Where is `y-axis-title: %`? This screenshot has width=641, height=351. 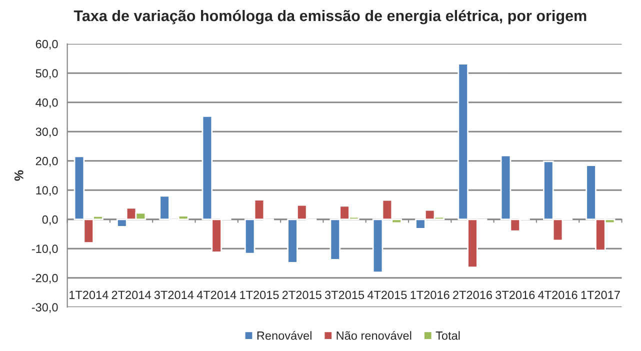 y-axis-title: % is located at coordinates (19, 175).